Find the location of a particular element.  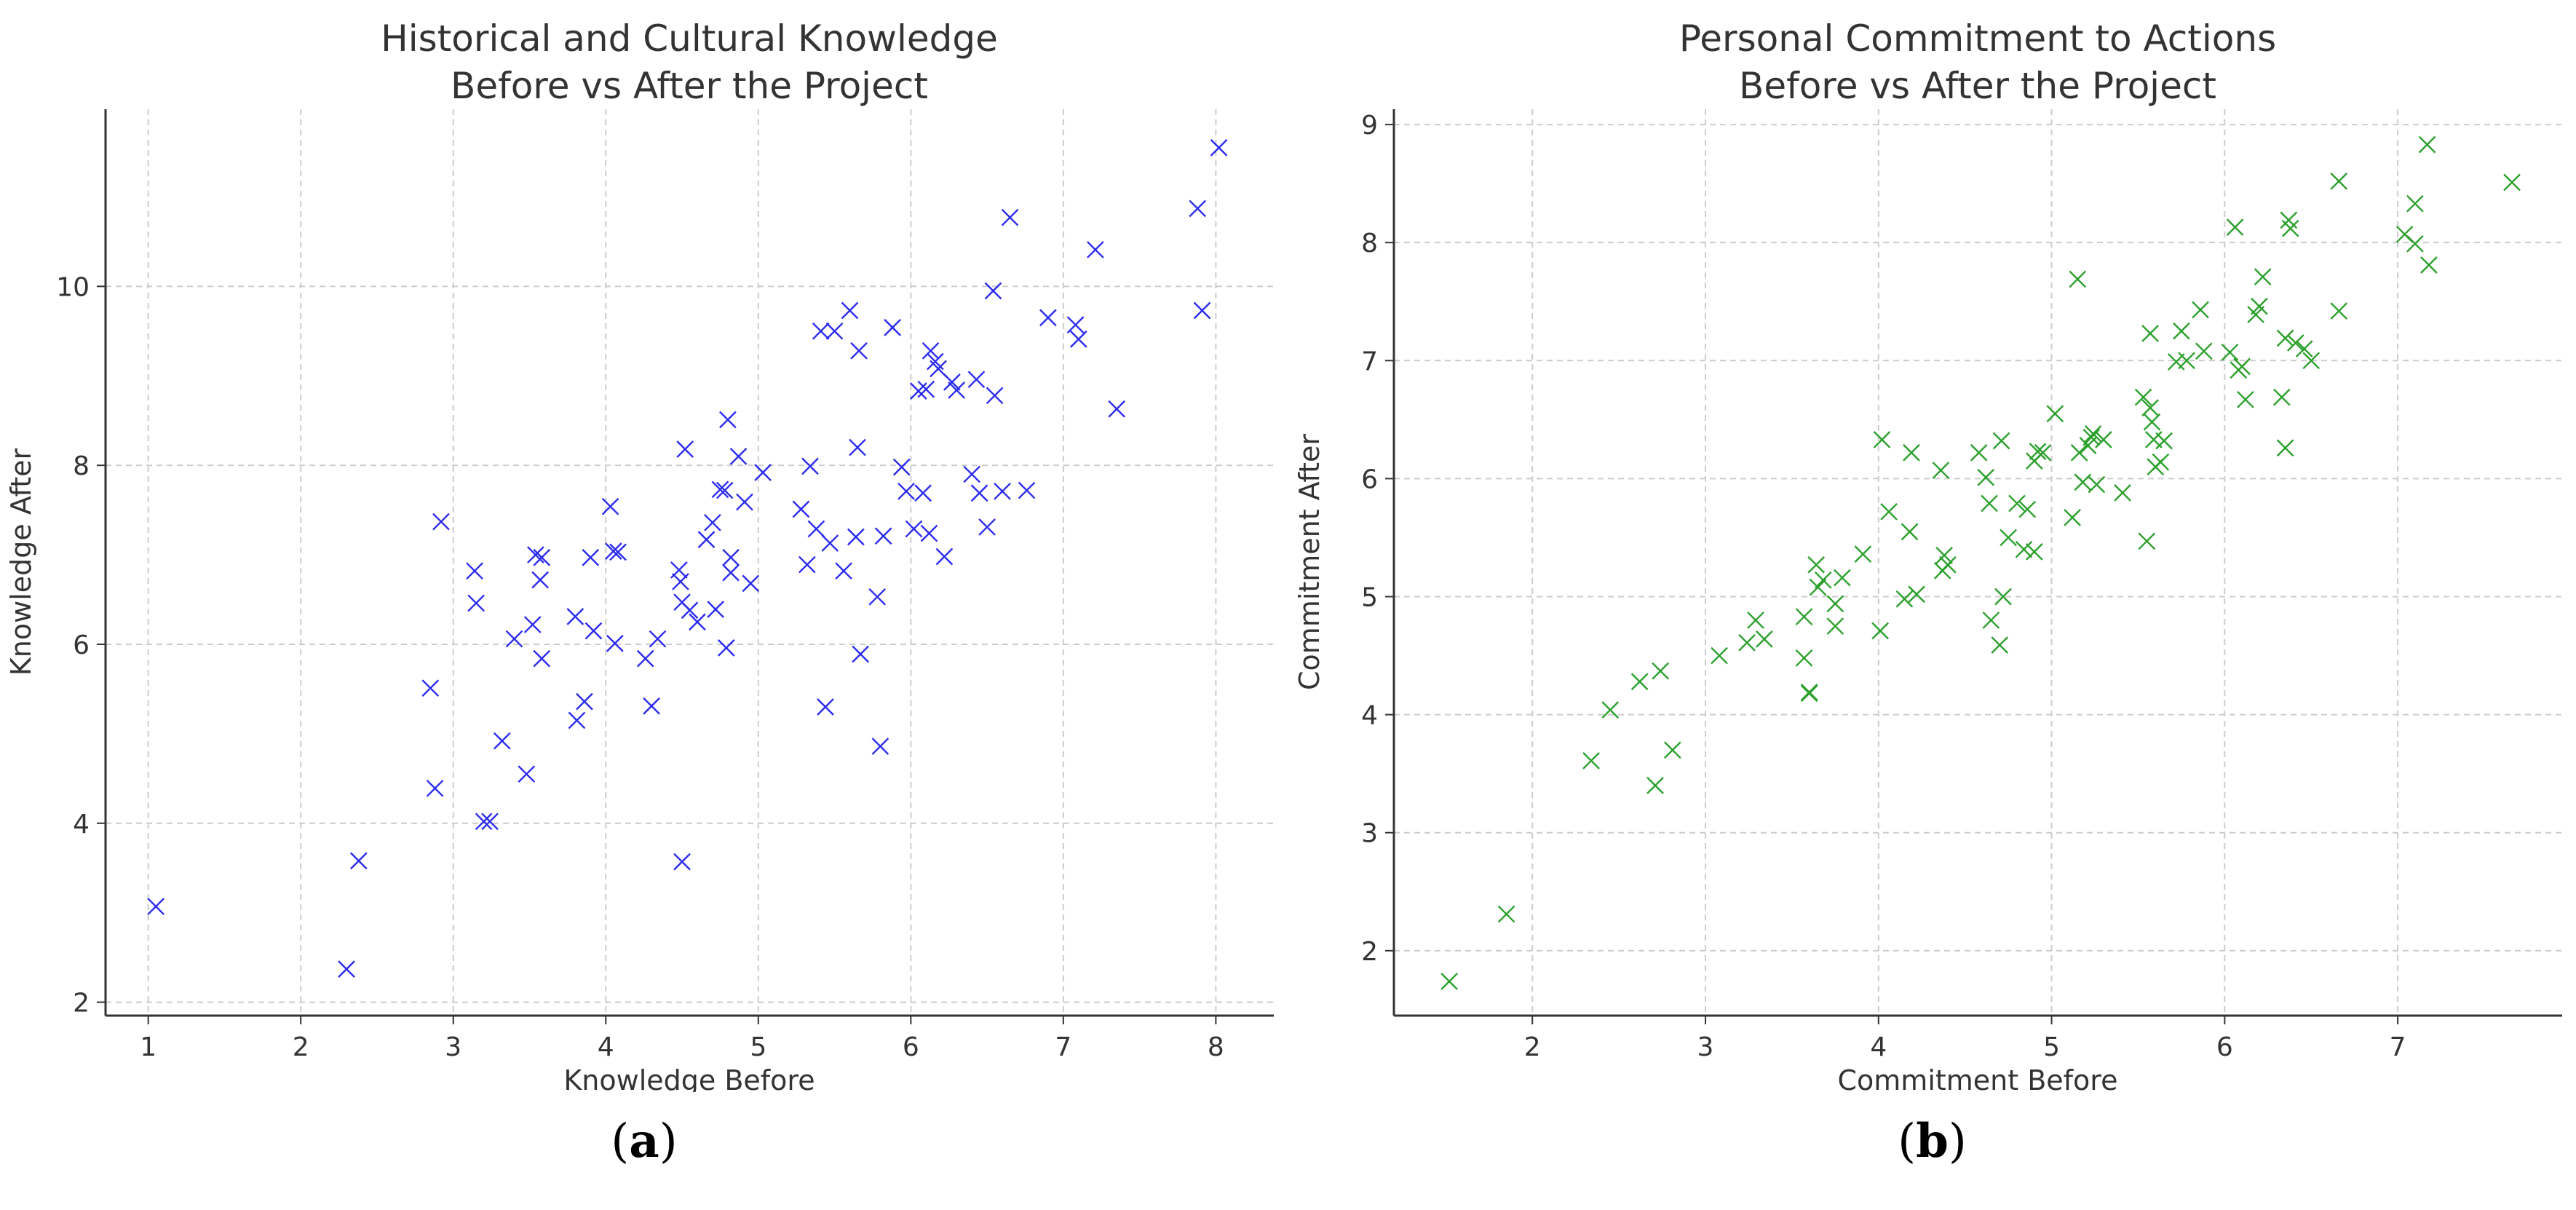

caption-b: (b) is located at coordinates (1932, 1141).